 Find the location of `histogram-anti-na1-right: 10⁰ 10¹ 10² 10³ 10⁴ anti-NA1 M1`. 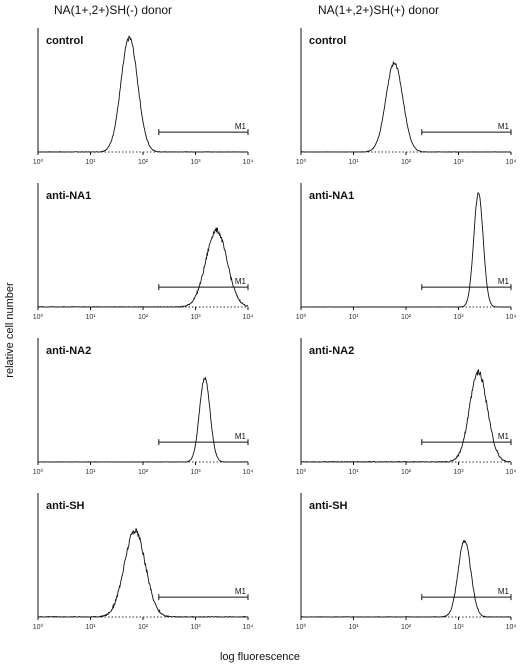

histogram-anti-na1-right: 10⁰ 10¹ 10² 10³ 10⁴ anti-NA1 M1 is located at coordinates (406, 252).